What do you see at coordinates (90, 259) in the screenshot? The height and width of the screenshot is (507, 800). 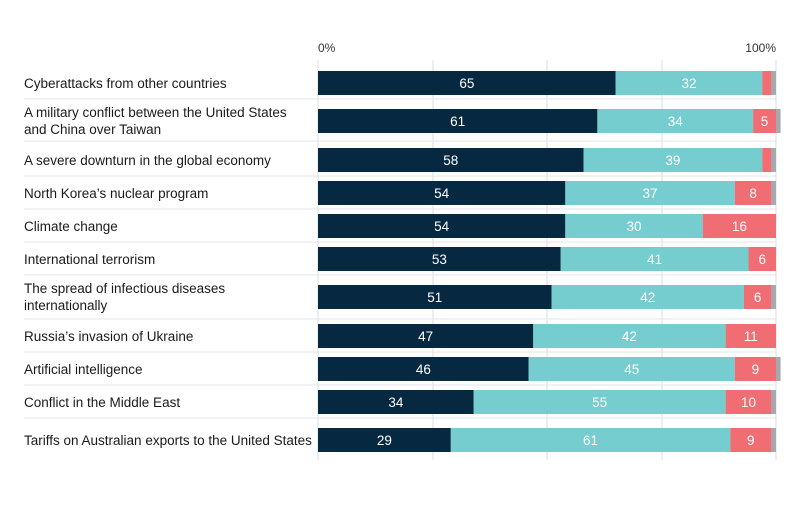 I see `category-label: International terrorism` at bounding box center [90, 259].